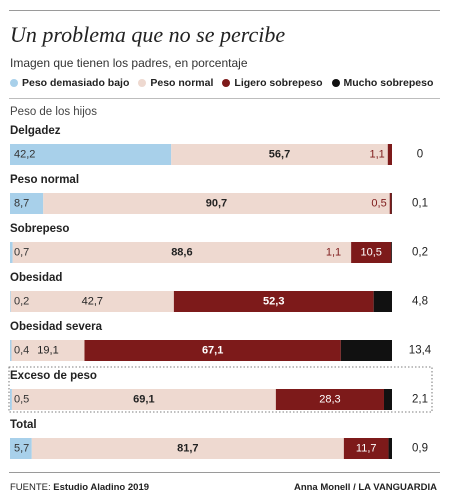 The height and width of the screenshot is (501, 449). I want to click on legend-dot-mucho, so click(335, 83).